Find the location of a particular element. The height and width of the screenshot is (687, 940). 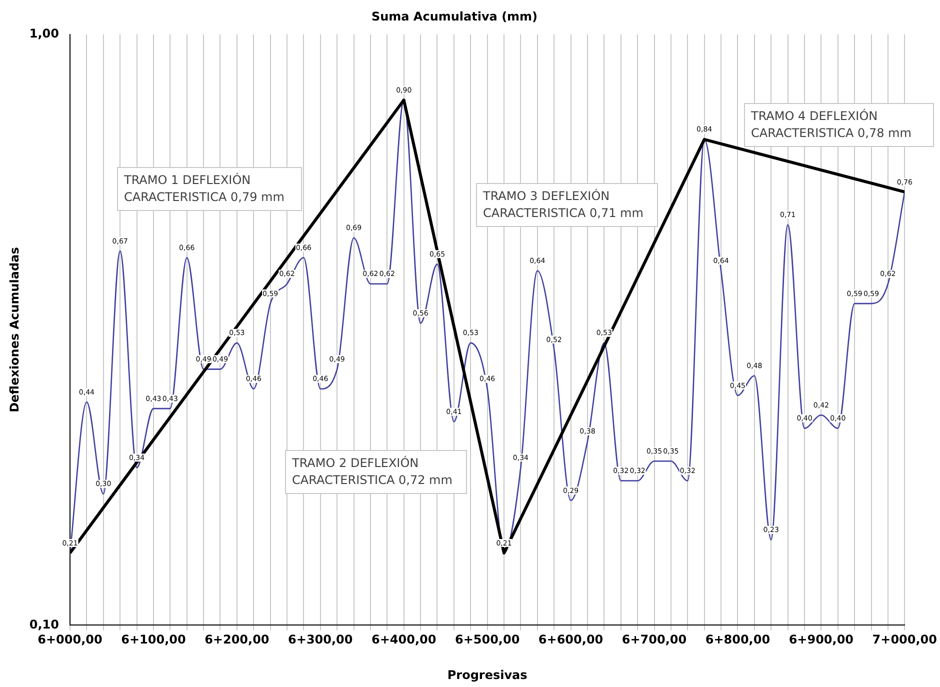

x-axis-title: Progresivas is located at coordinates (487, 675).